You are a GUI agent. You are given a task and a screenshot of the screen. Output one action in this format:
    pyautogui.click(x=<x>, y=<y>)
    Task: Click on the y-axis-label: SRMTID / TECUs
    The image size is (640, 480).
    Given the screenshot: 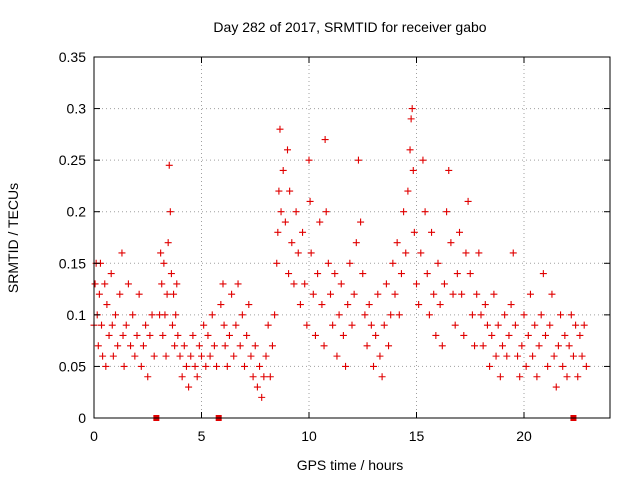 What is the action you would take?
    pyautogui.click(x=13, y=238)
    